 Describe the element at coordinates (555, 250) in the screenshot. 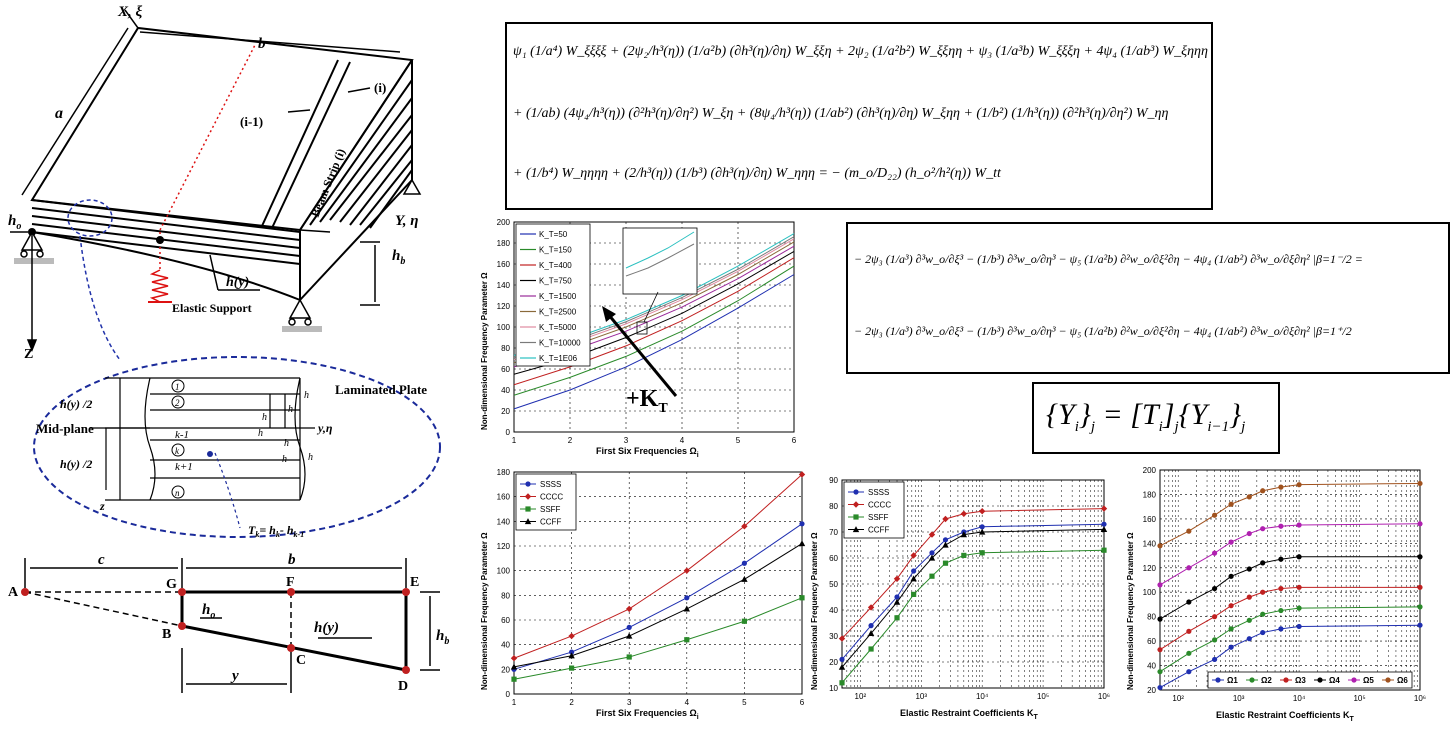

I see `legend-label: K_T=150` at that location.